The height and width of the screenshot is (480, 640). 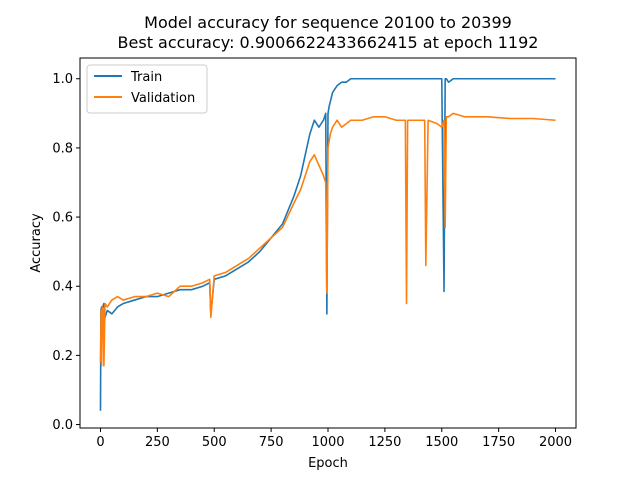 What do you see at coordinates (62, 218) in the screenshot?
I see `y-tick-label: 0.6` at bounding box center [62, 218].